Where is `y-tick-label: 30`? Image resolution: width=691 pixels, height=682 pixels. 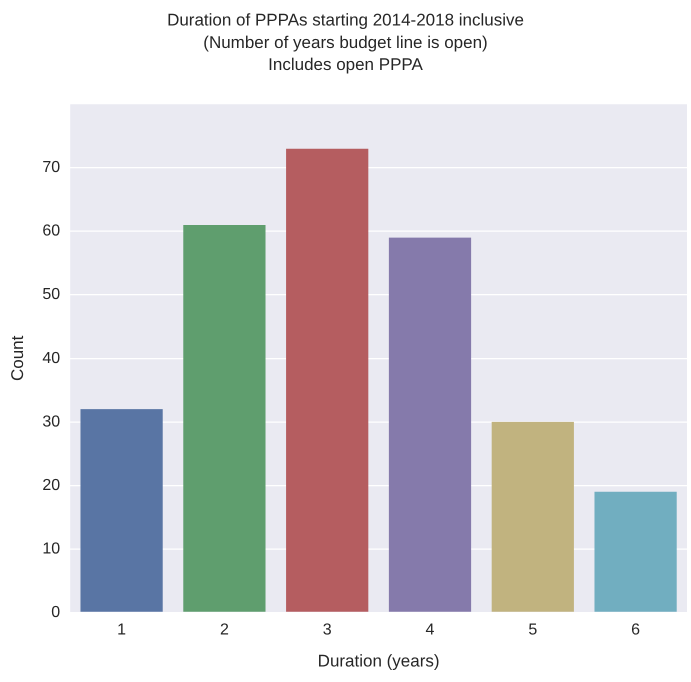 y-tick-label: 30 is located at coordinates (51, 421).